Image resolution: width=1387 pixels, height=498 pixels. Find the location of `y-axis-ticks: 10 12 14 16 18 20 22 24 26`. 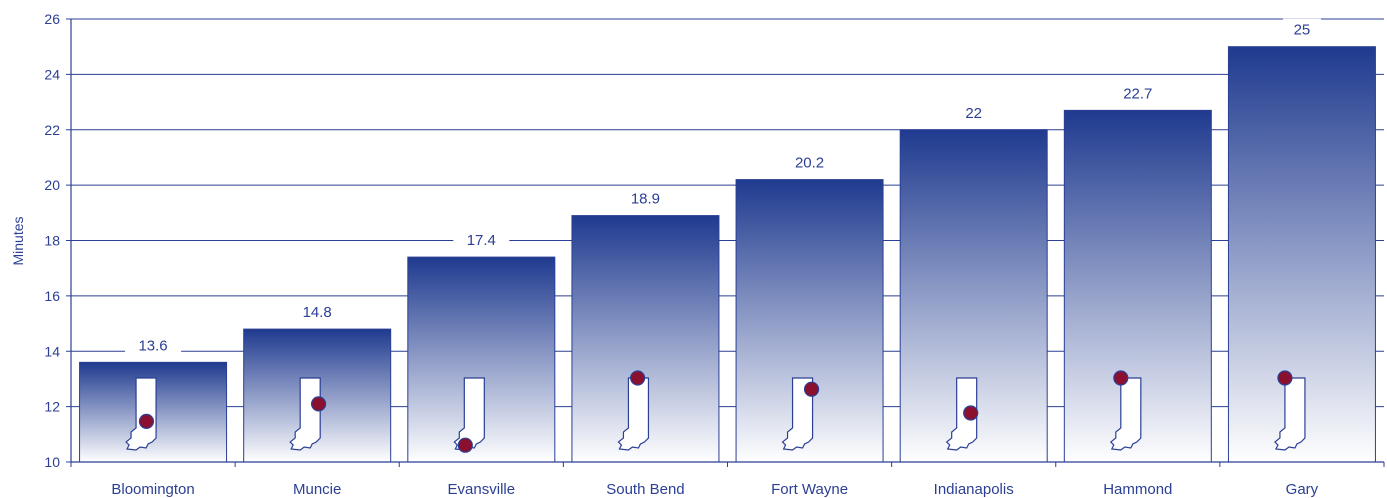

y-axis-ticks: 10 12 14 16 18 20 22 24 26 is located at coordinates (57, 240).